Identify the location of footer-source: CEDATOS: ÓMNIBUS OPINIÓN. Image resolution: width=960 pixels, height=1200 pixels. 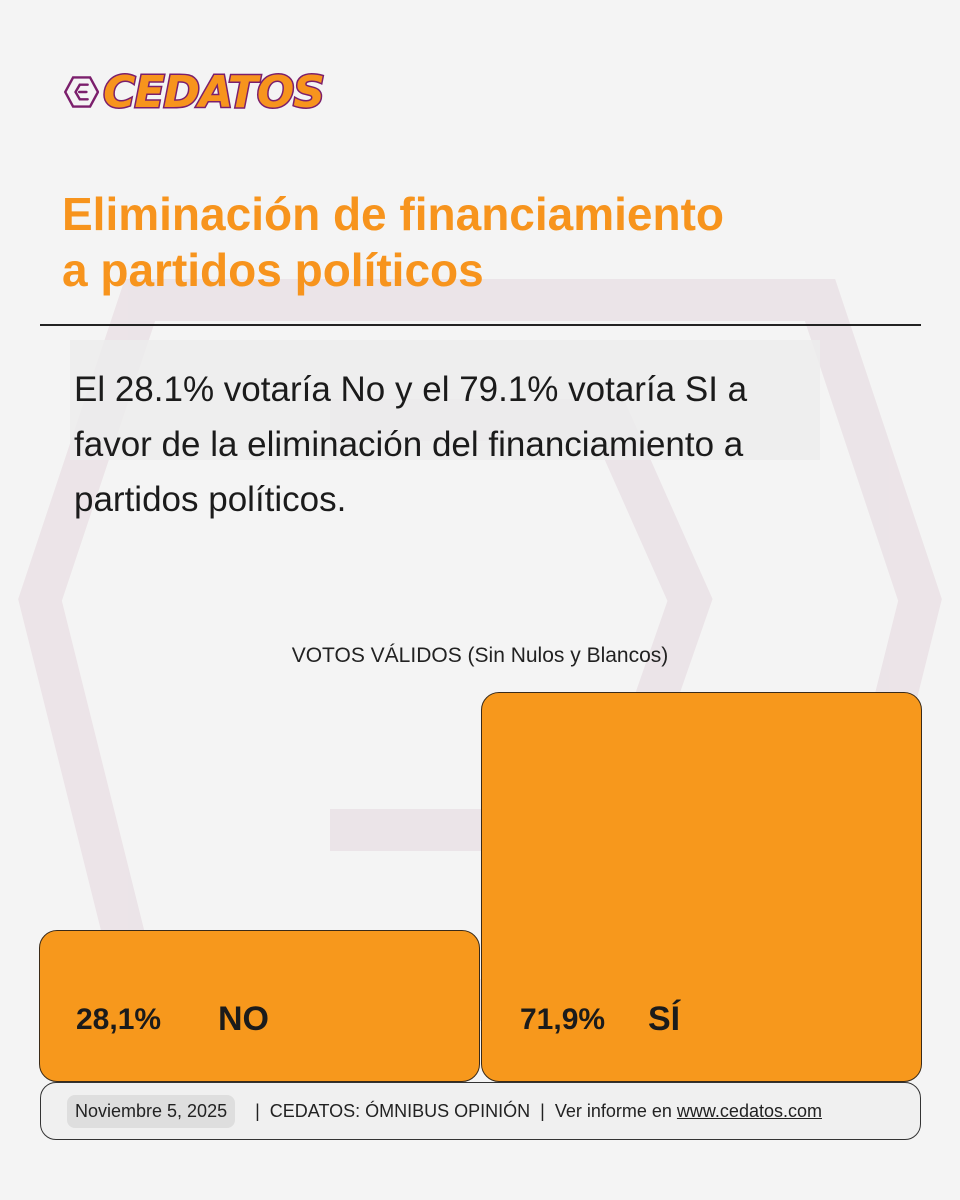
(400, 1110).